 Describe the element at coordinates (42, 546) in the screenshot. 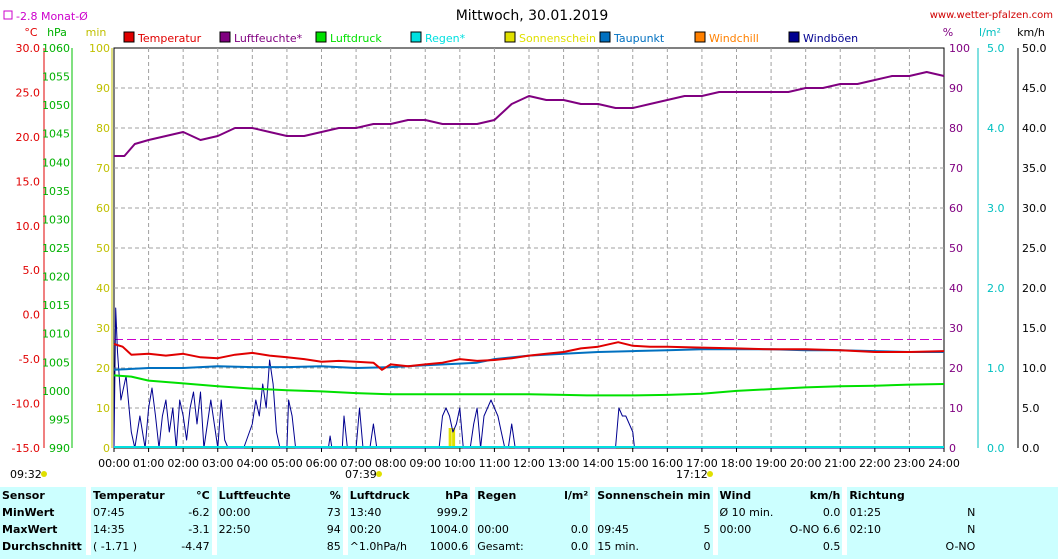

I see `row-label: Durchschnitt` at that location.